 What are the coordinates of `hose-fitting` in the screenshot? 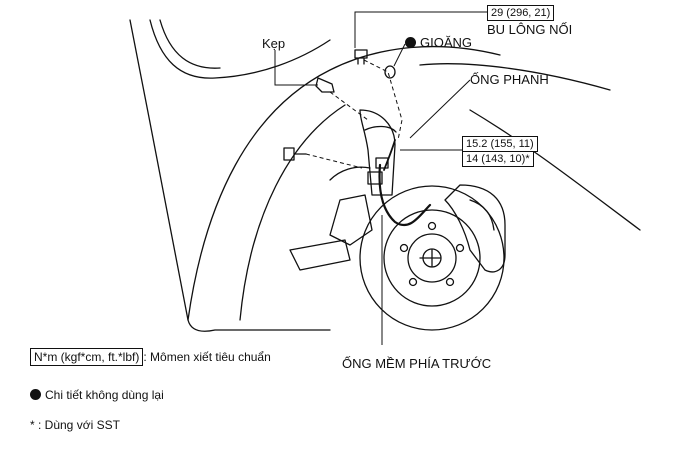 It's located at (382, 163).